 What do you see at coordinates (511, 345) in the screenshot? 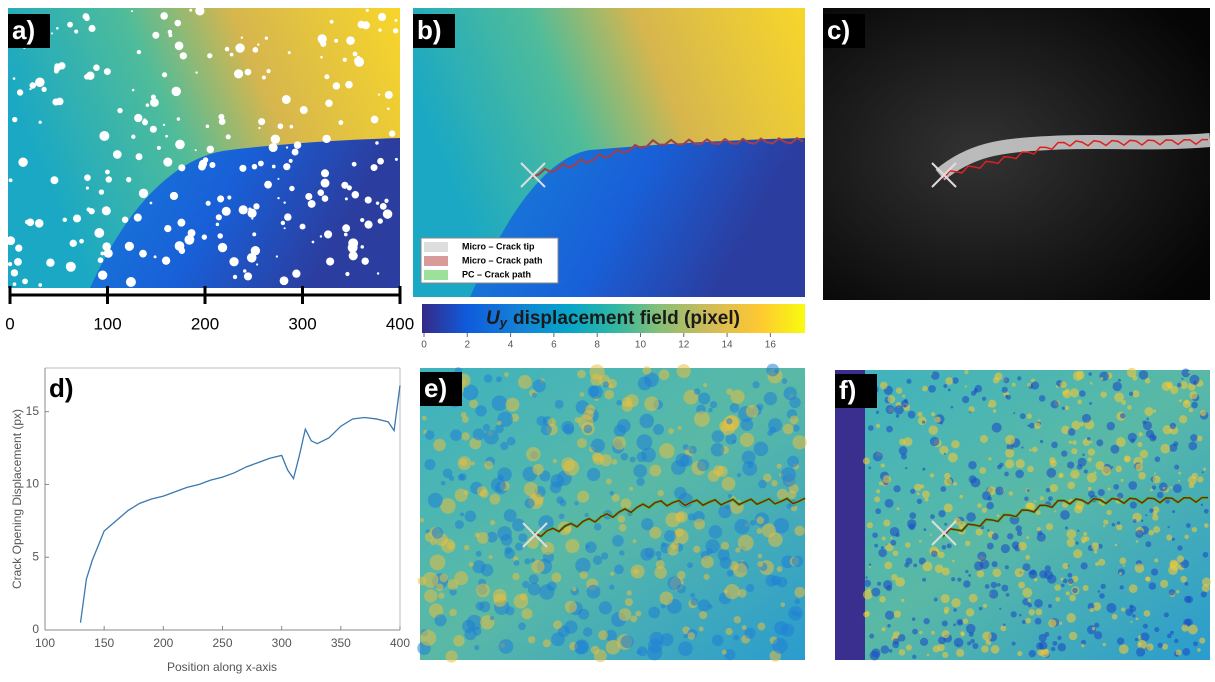
I see `colorbar-tick-label: 4` at bounding box center [511, 345].